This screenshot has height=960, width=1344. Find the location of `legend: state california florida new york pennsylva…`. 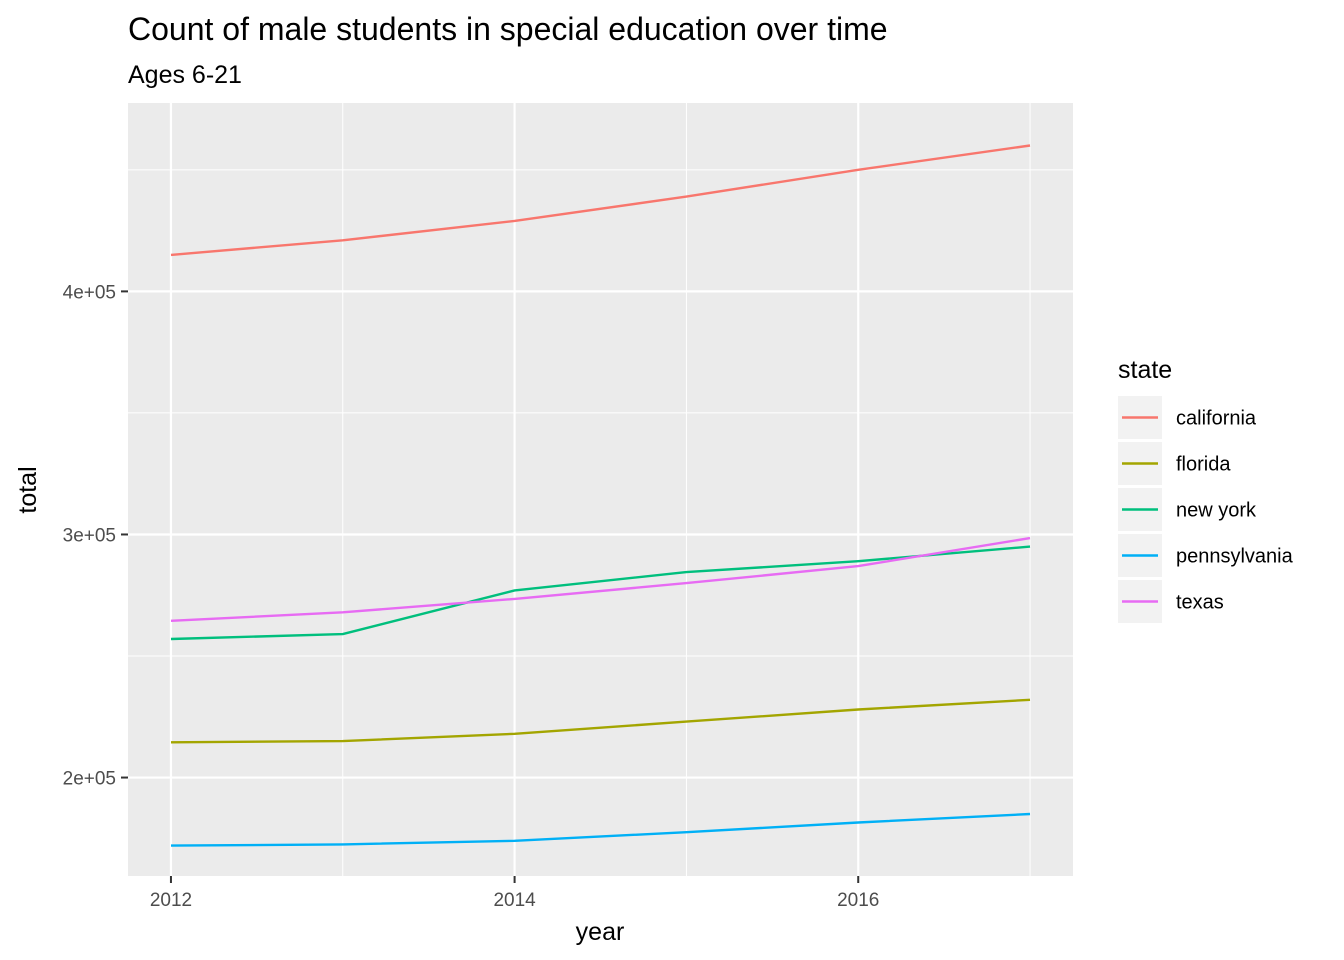

legend: state california florida new york pennsylva… is located at coordinates (1206, 489).